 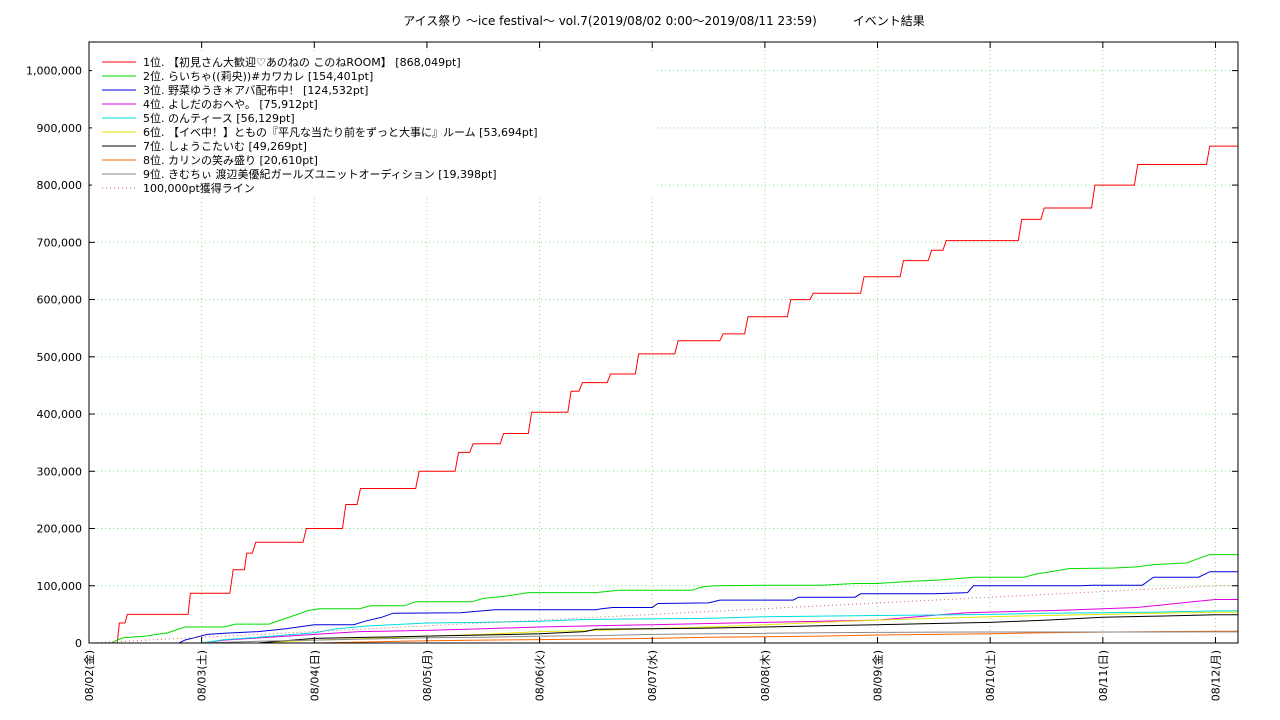 I want to click on y-tick-label: 0, so click(x=78, y=643).